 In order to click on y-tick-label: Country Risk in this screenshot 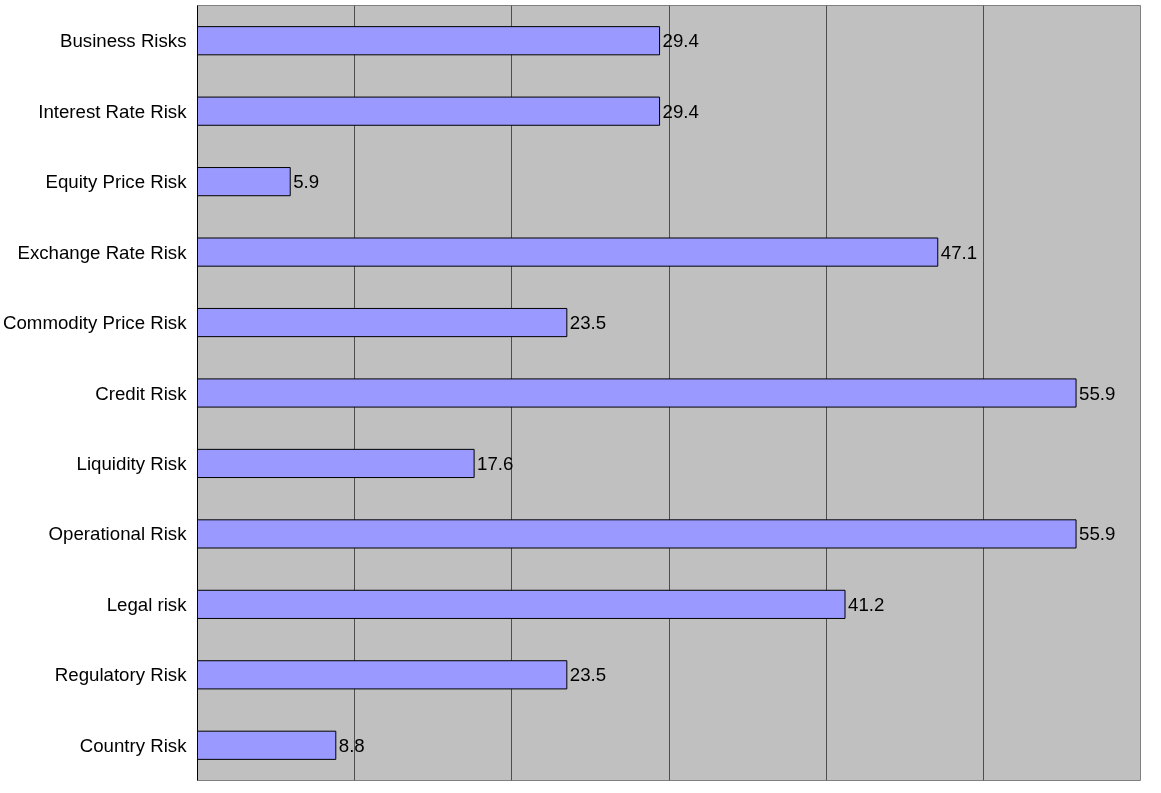, I will do `click(133, 745)`.